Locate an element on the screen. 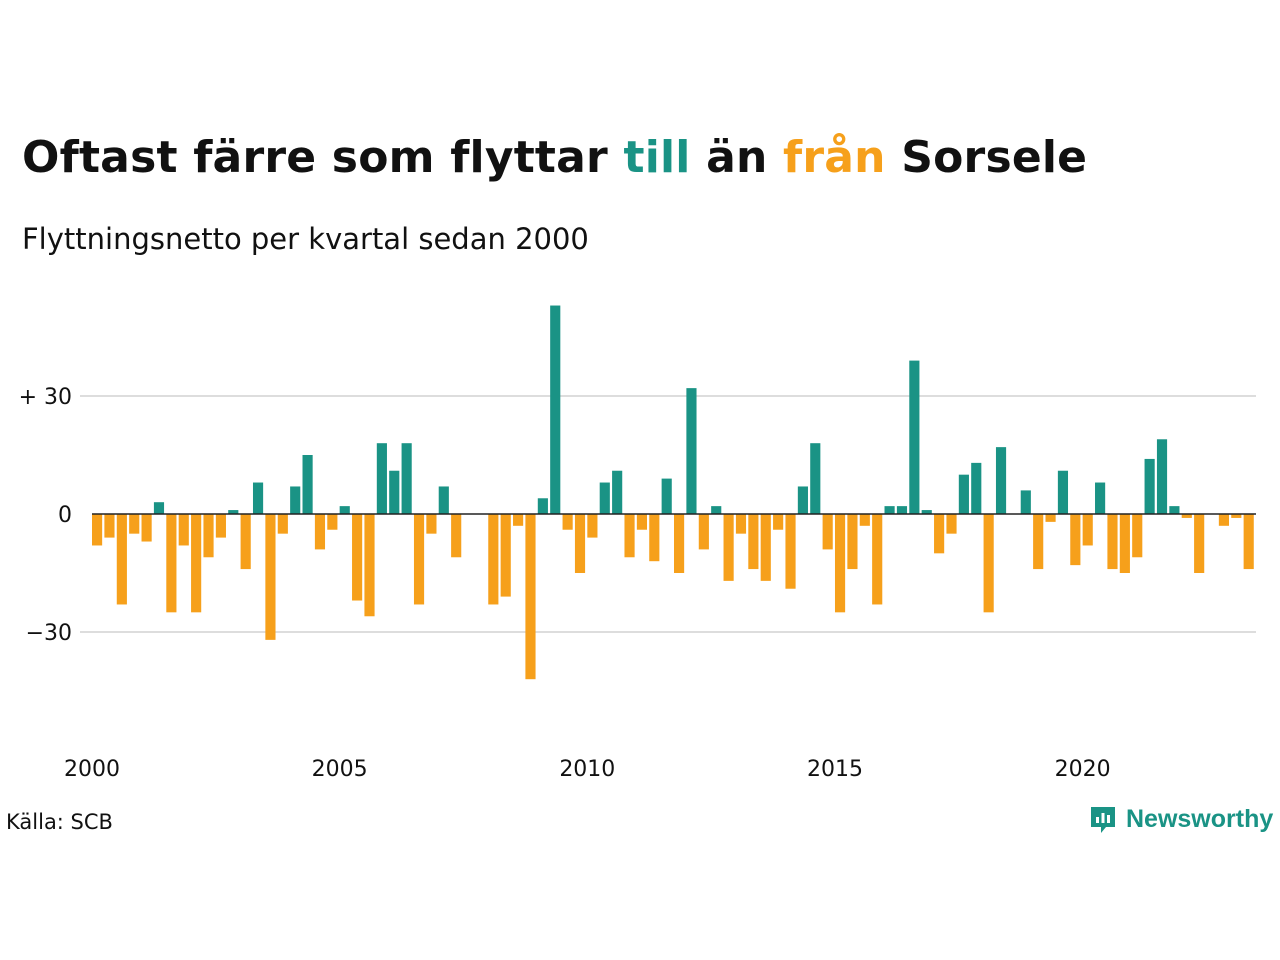  source-note: Källa: SCB is located at coordinates (59, 822).